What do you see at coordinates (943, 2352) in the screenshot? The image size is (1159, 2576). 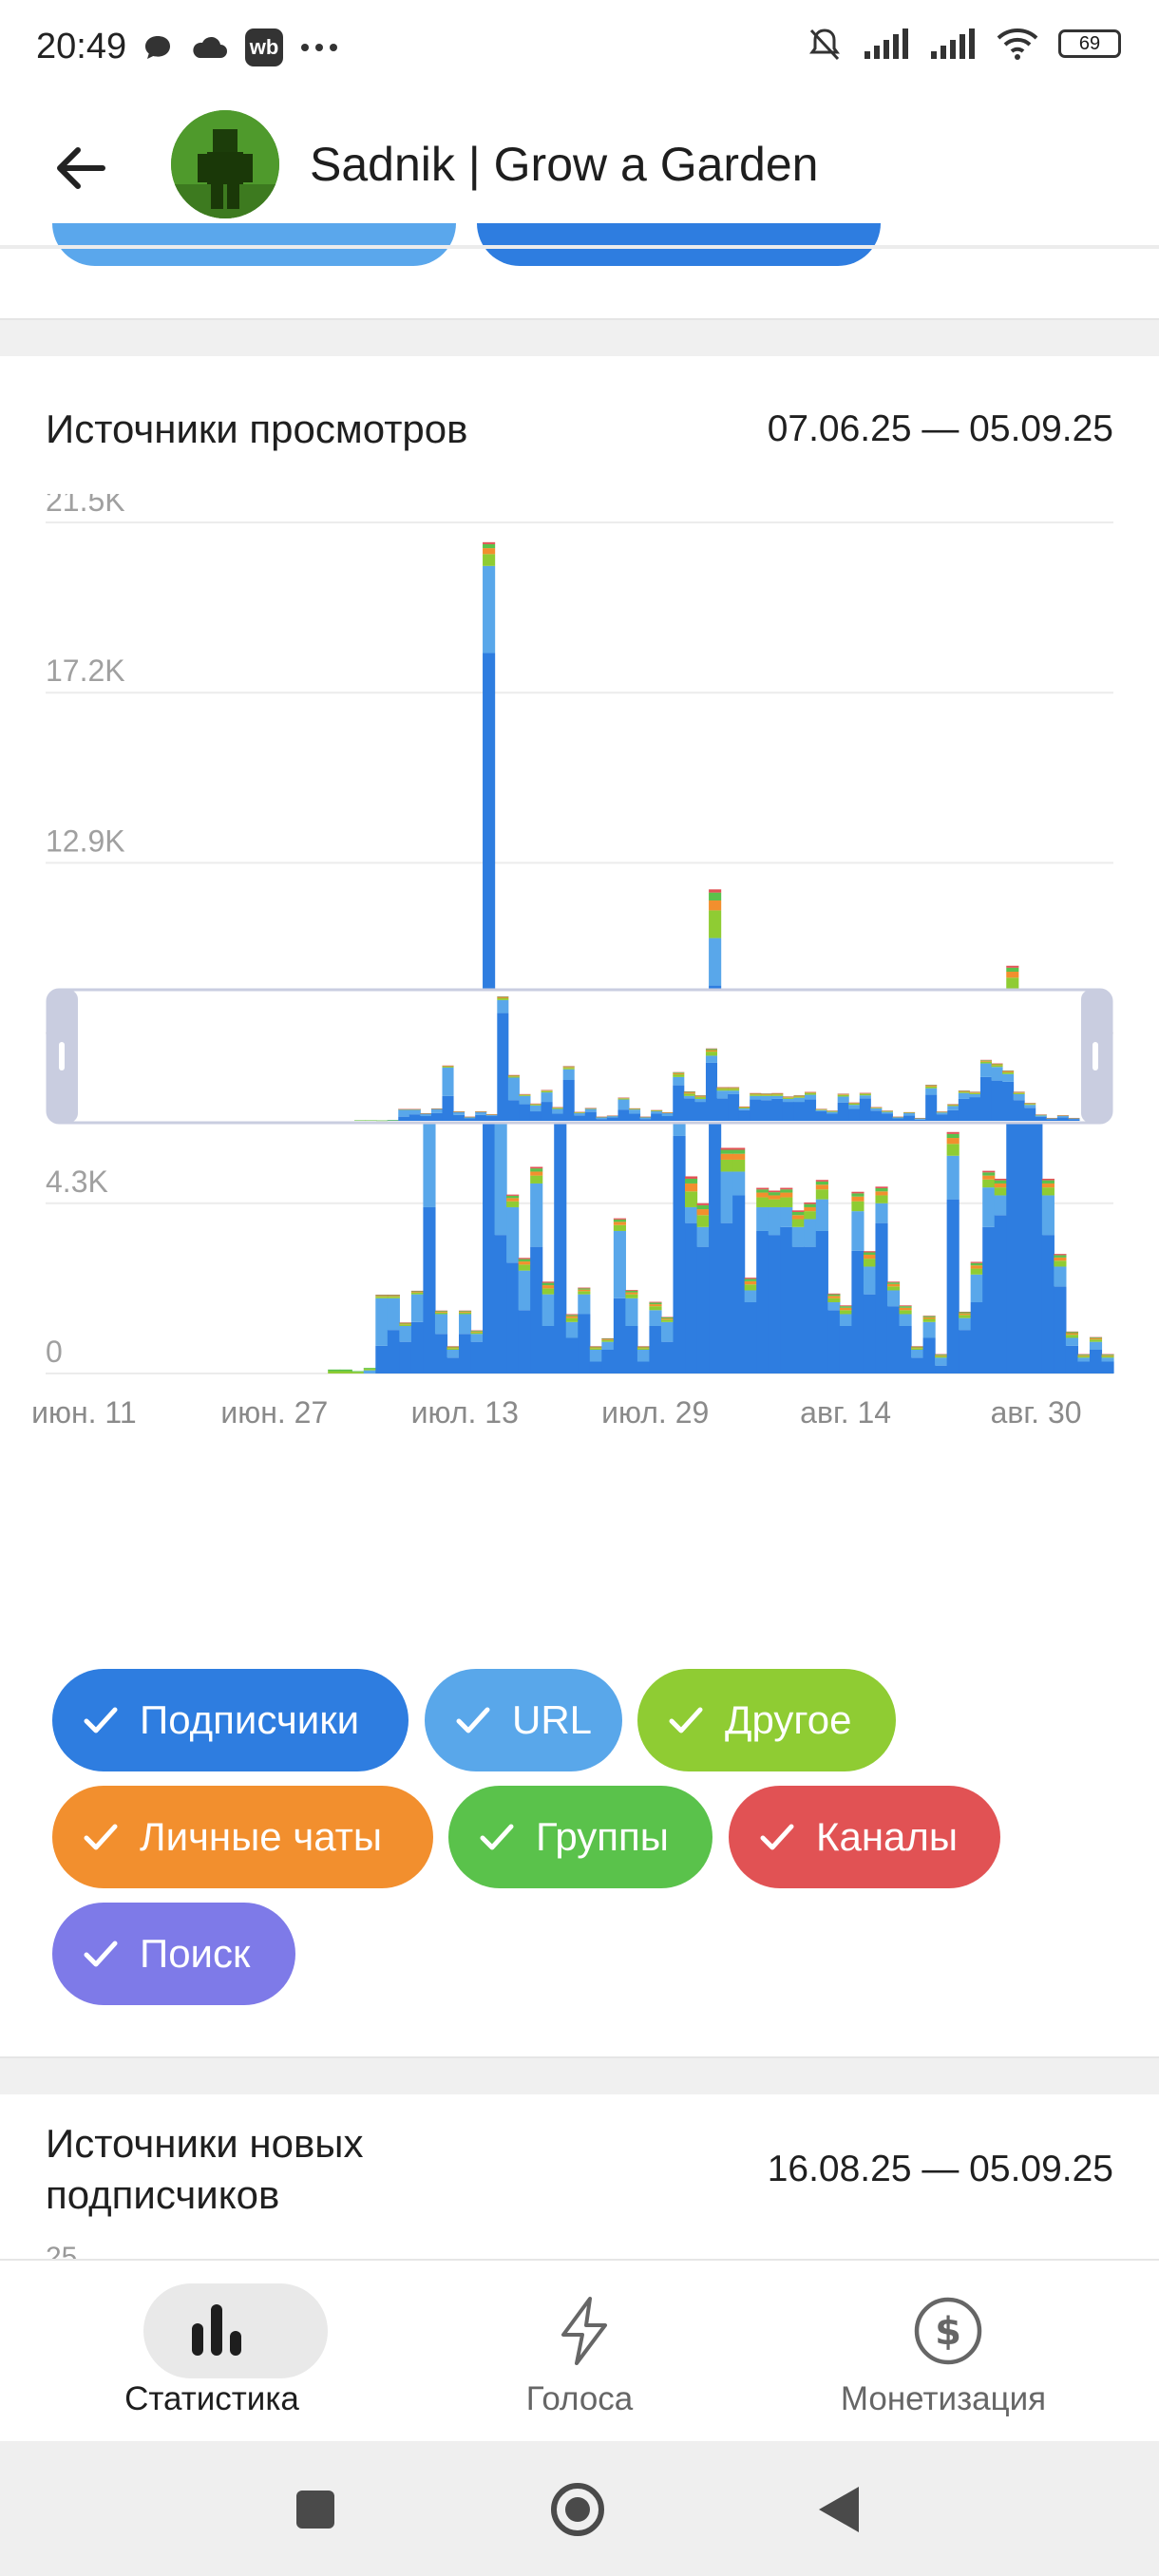 I see `nav-item-monetization: $ Монетизация` at bounding box center [943, 2352].